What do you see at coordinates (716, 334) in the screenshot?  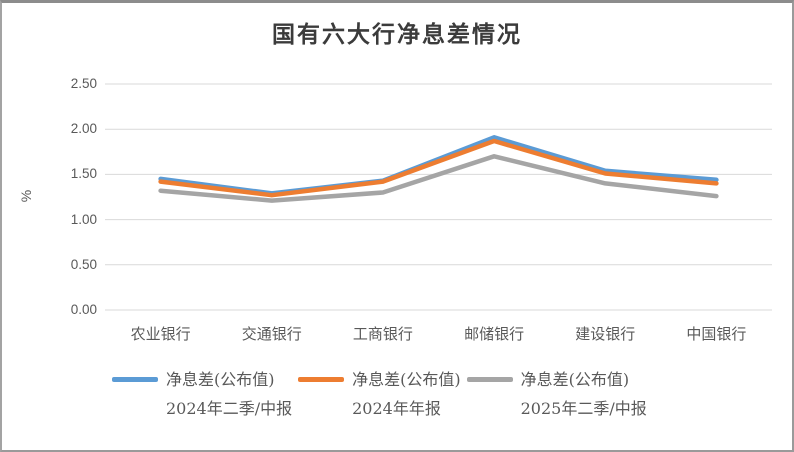 I see `x-category-label: 中国银行` at bounding box center [716, 334].